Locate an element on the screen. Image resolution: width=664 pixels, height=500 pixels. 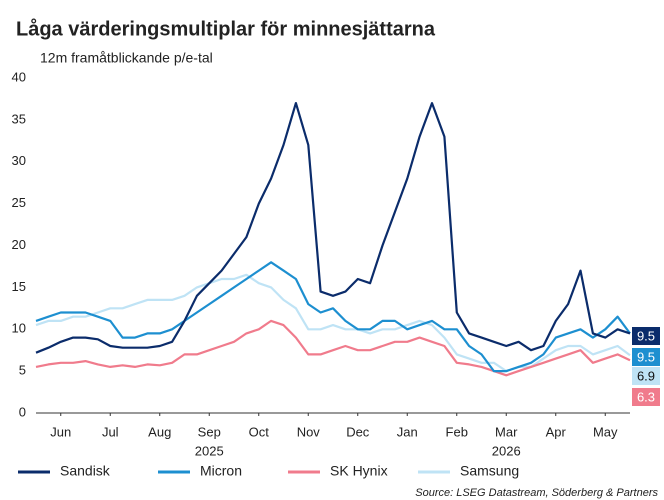
y-tick-label: 25 is located at coordinates (19, 202).